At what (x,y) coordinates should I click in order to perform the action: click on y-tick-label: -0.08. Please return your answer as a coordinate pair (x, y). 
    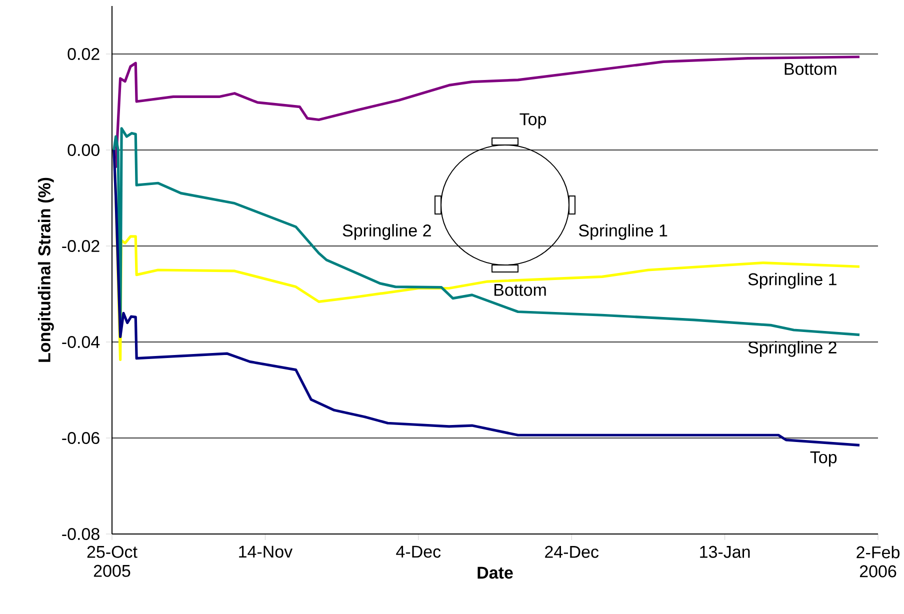
    Looking at the image, I should click on (81, 534).